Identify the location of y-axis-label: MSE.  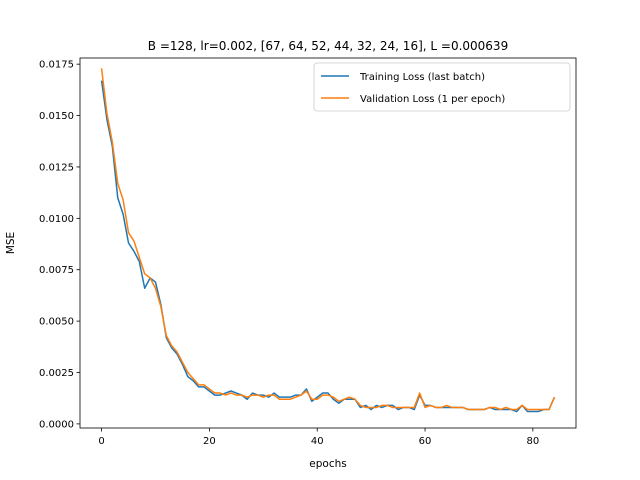
(11, 243).